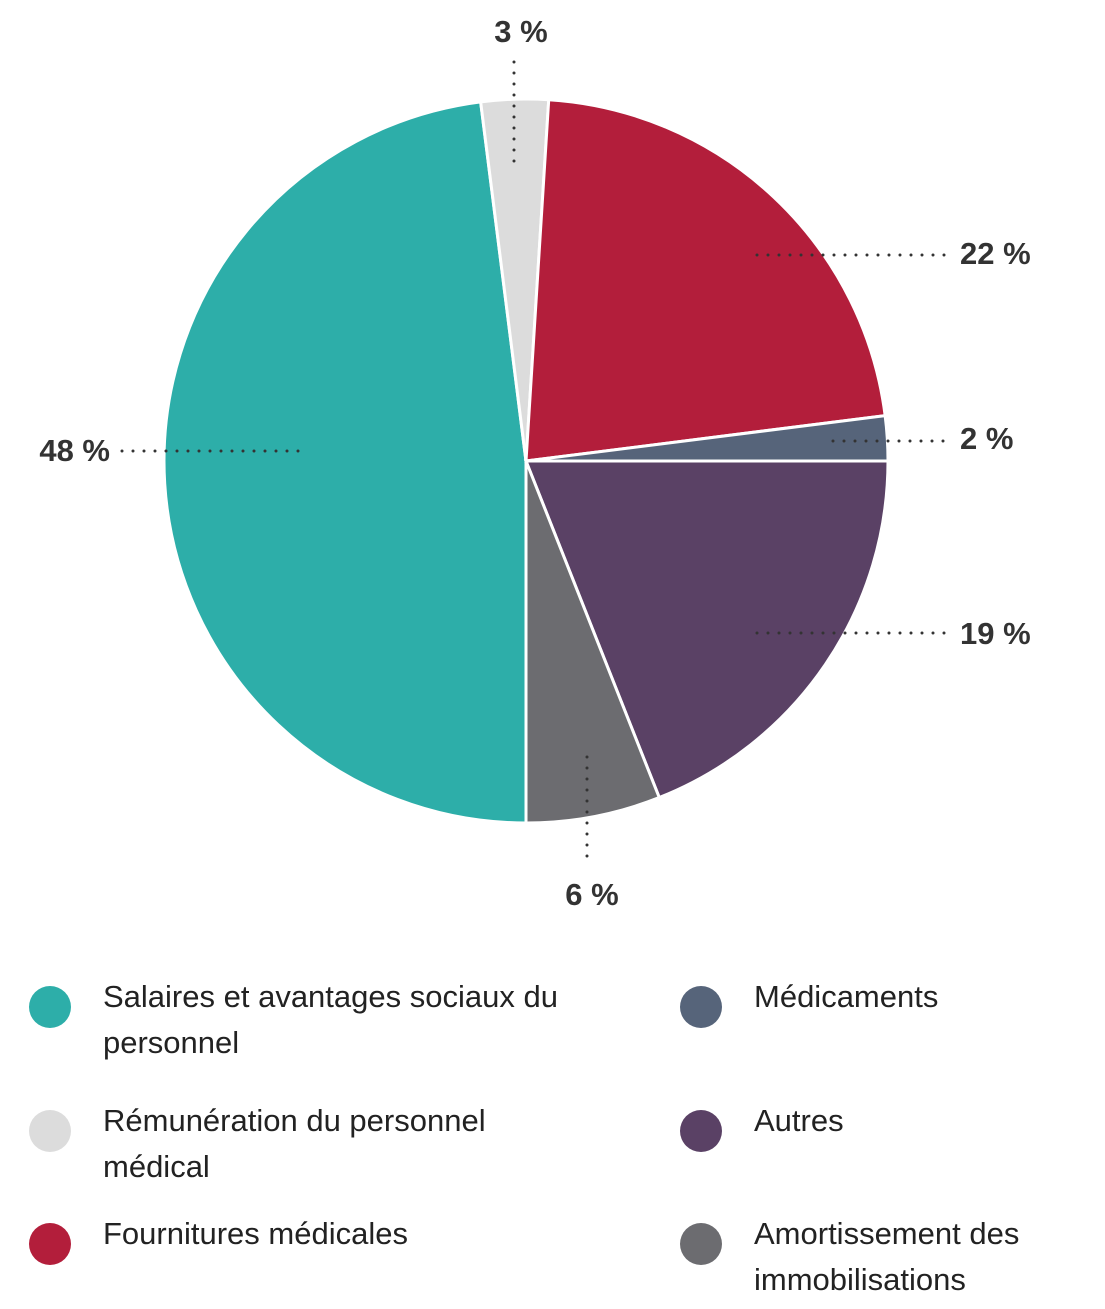  What do you see at coordinates (995, 633) in the screenshot?
I see `data-label: 19 %` at bounding box center [995, 633].